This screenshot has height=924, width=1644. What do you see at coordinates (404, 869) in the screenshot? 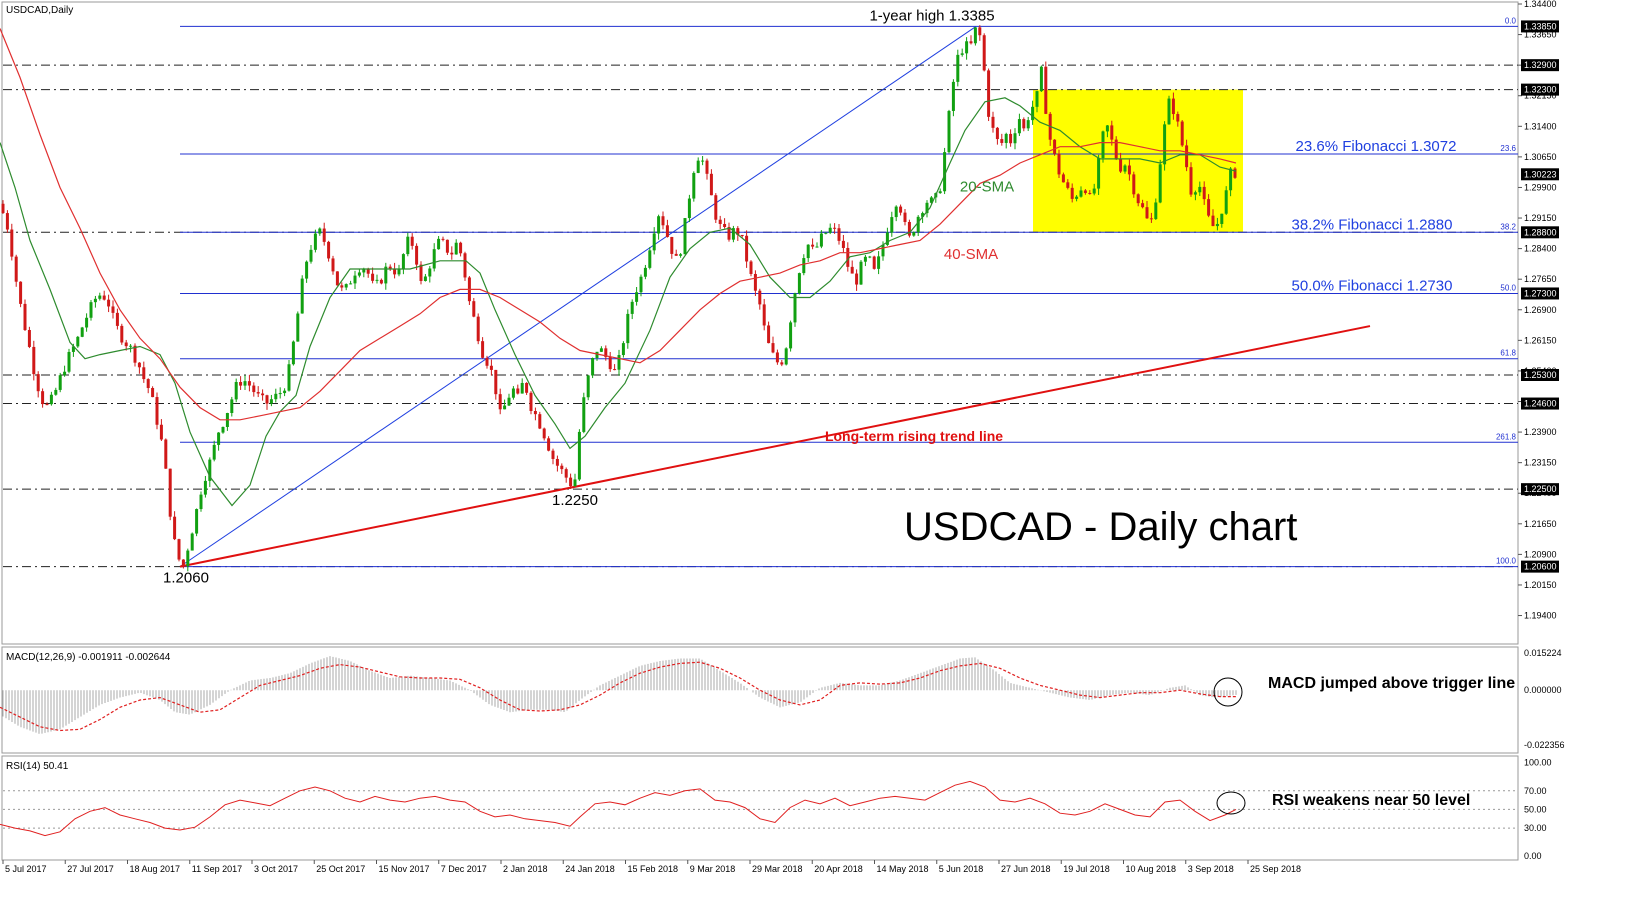
I see `date-tick-label: 15 Nov 2017` at bounding box center [404, 869].